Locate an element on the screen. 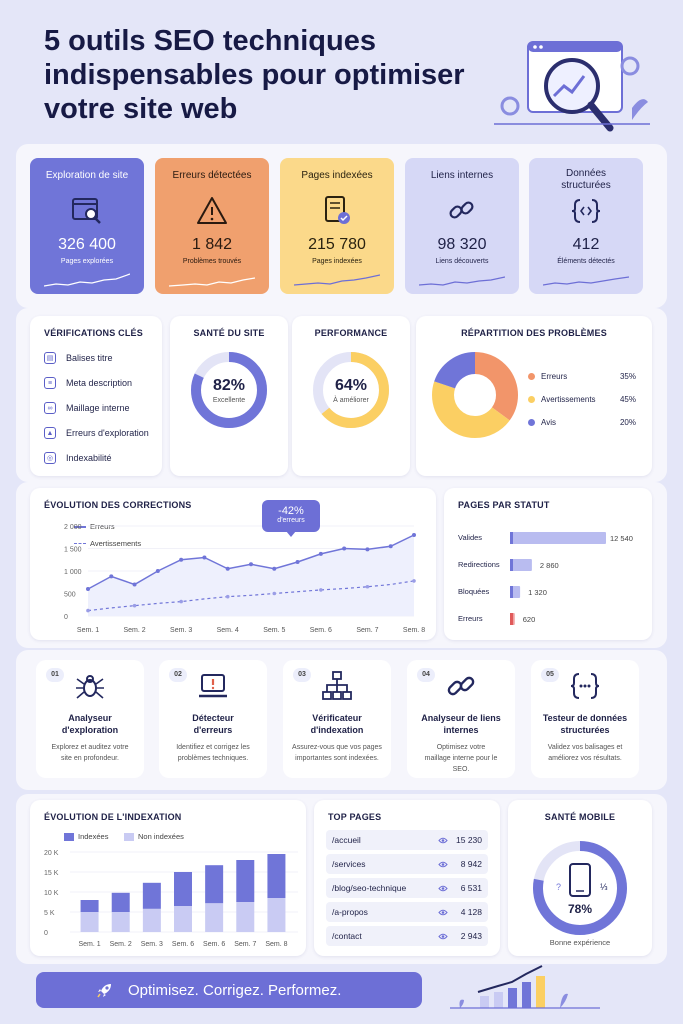 The height and width of the screenshot is (1024, 683). corrections-callout: -42% d'erreurs is located at coordinates (291, 516).